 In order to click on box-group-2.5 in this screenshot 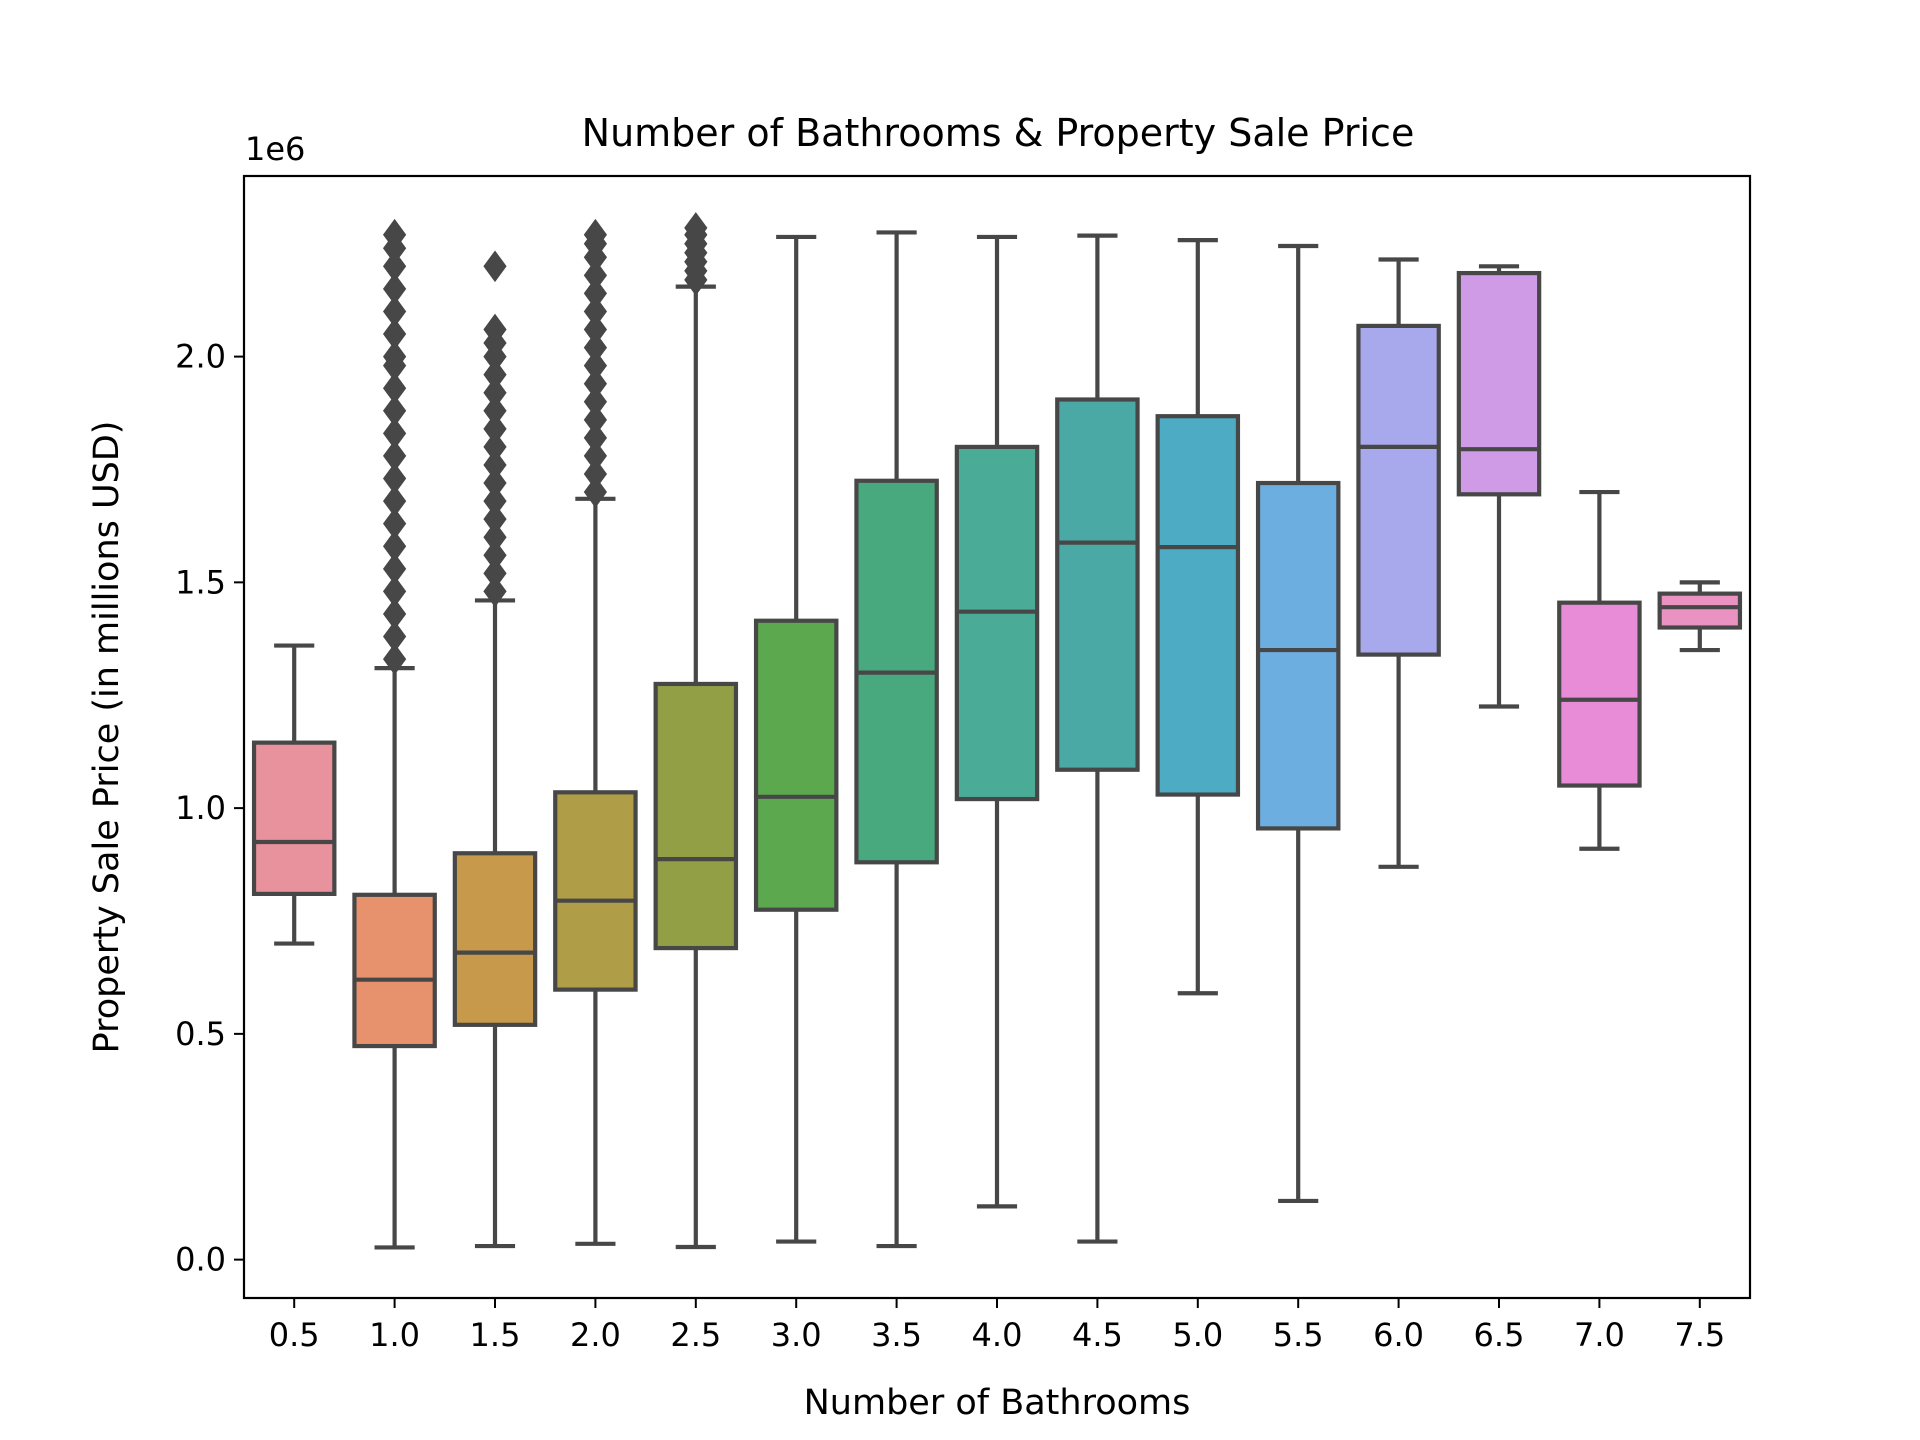, I will do `click(696, 731)`.